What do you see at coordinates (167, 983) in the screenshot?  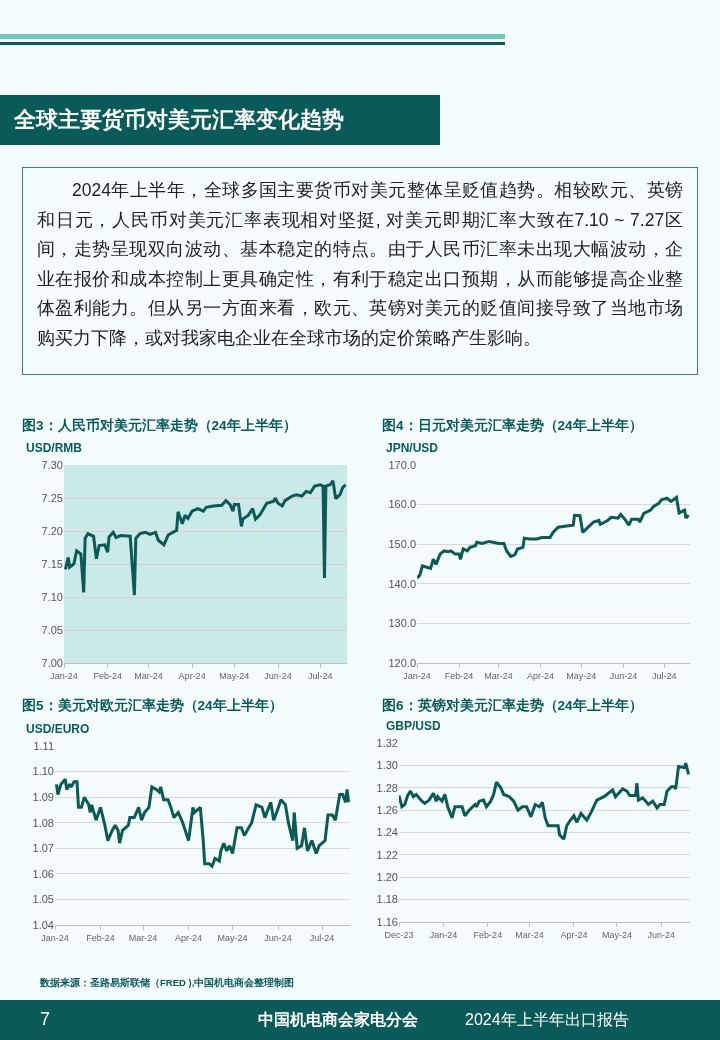 I see `source-note: 数据来源：圣路易斯联储（FRED ),中国机电商会整理制图` at bounding box center [167, 983].